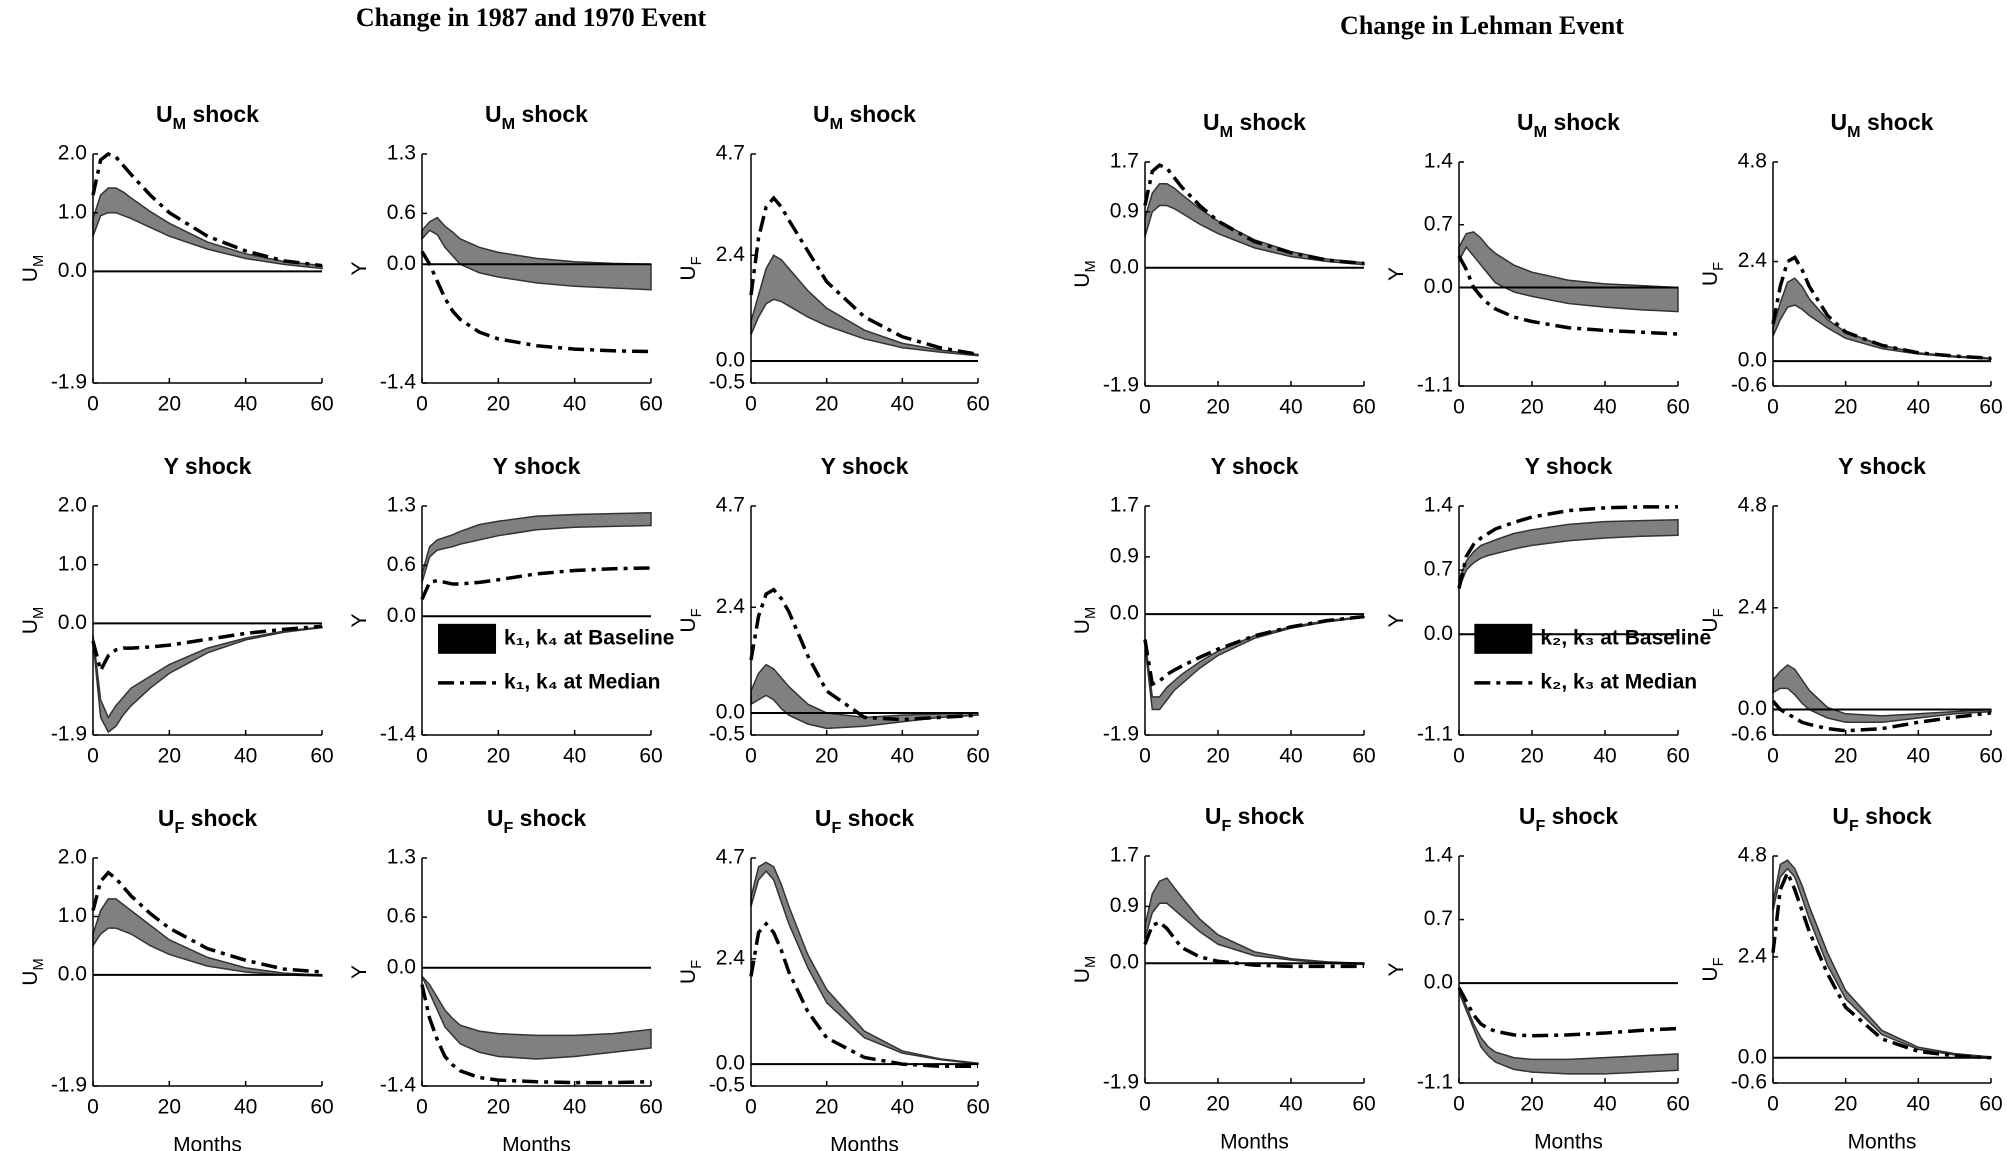 The width and height of the screenshot is (2007, 1151). What do you see at coordinates (69, 734) in the screenshot?
I see `y-tick-label: -1.9` at bounding box center [69, 734].